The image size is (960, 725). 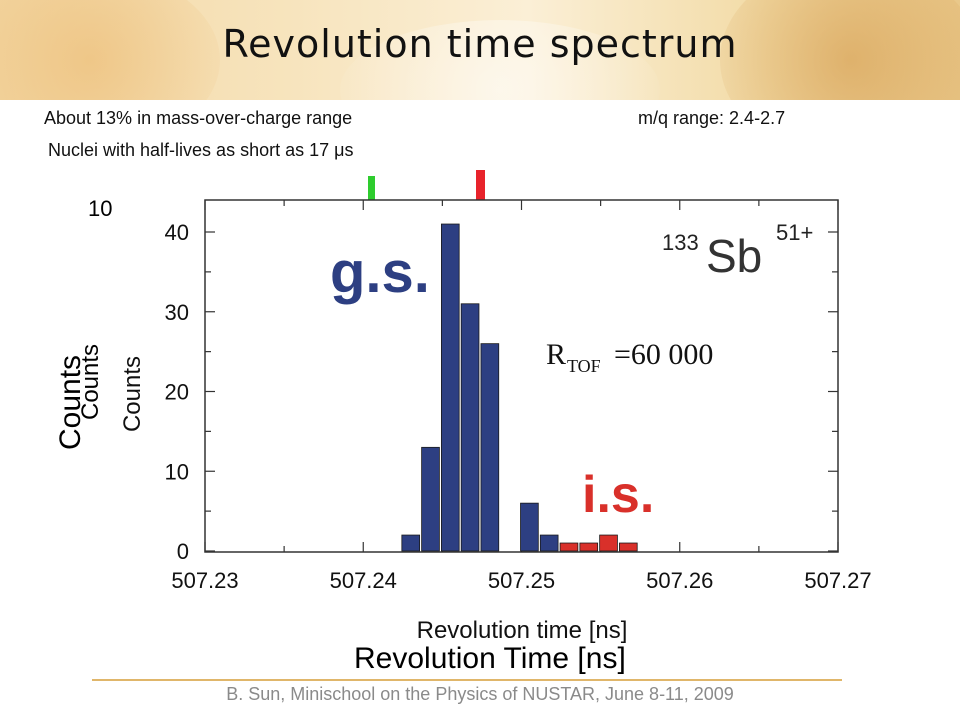 I want to click on isotope-charge: 51+, so click(x=794, y=232).